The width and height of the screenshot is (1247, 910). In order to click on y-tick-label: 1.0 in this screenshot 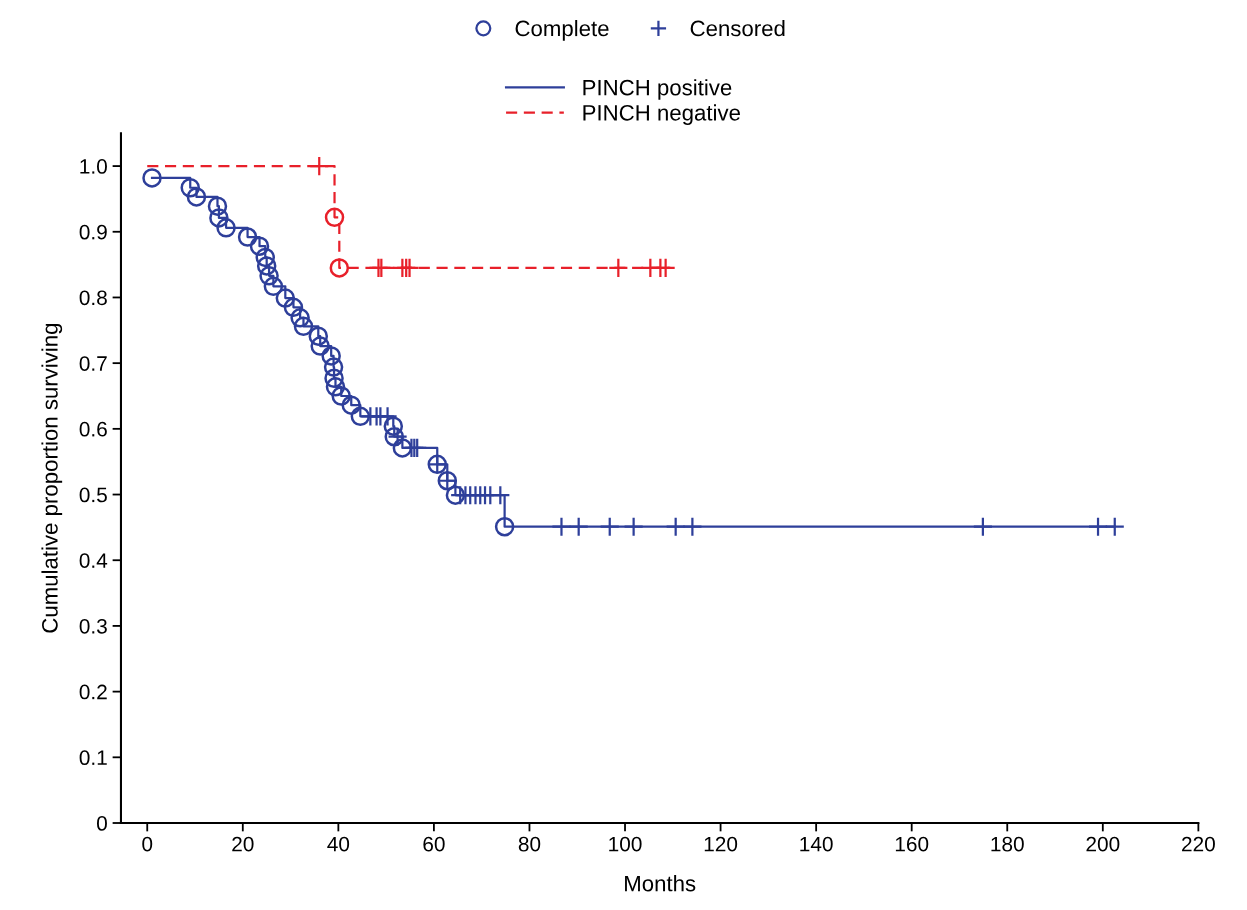, I will do `click(93, 166)`.